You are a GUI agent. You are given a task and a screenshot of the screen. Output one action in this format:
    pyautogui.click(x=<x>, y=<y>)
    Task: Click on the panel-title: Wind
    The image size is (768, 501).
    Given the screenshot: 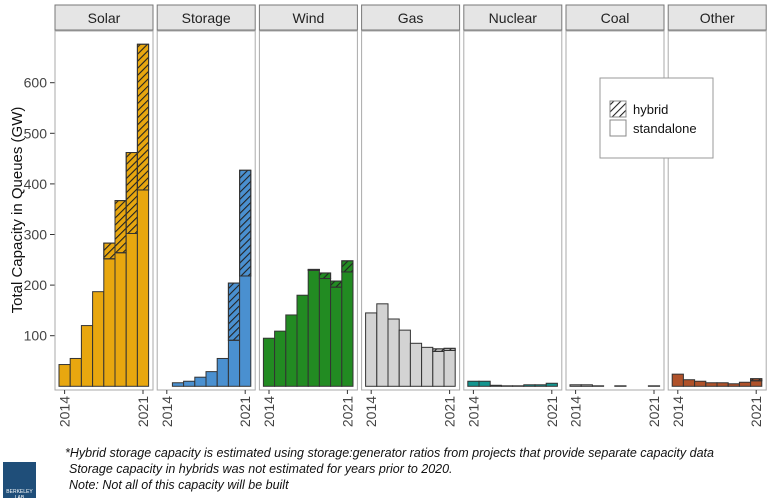 What is the action you would take?
    pyautogui.click(x=308, y=18)
    